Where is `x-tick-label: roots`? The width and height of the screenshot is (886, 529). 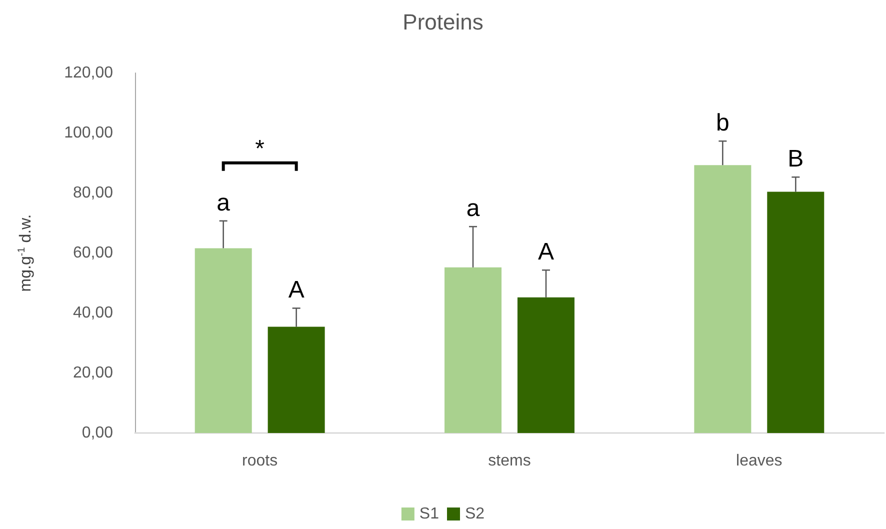
x-tick-label: roots is located at coordinates (260, 461).